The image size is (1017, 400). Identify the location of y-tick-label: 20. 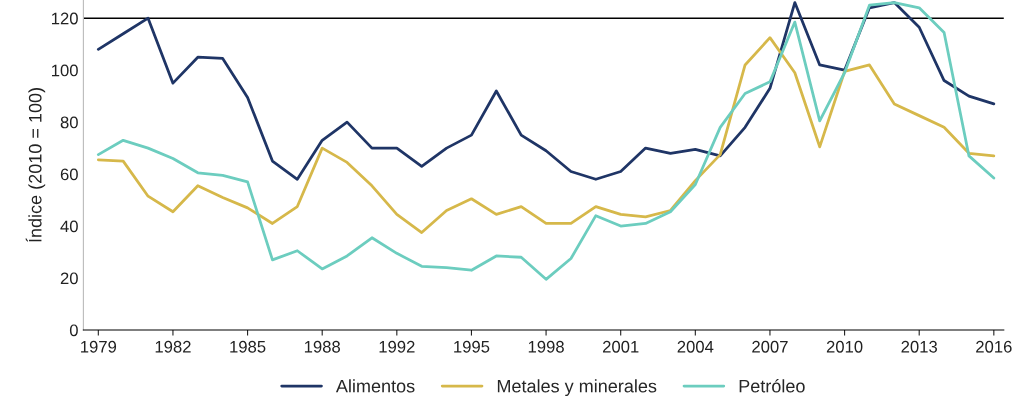
(69, 278).